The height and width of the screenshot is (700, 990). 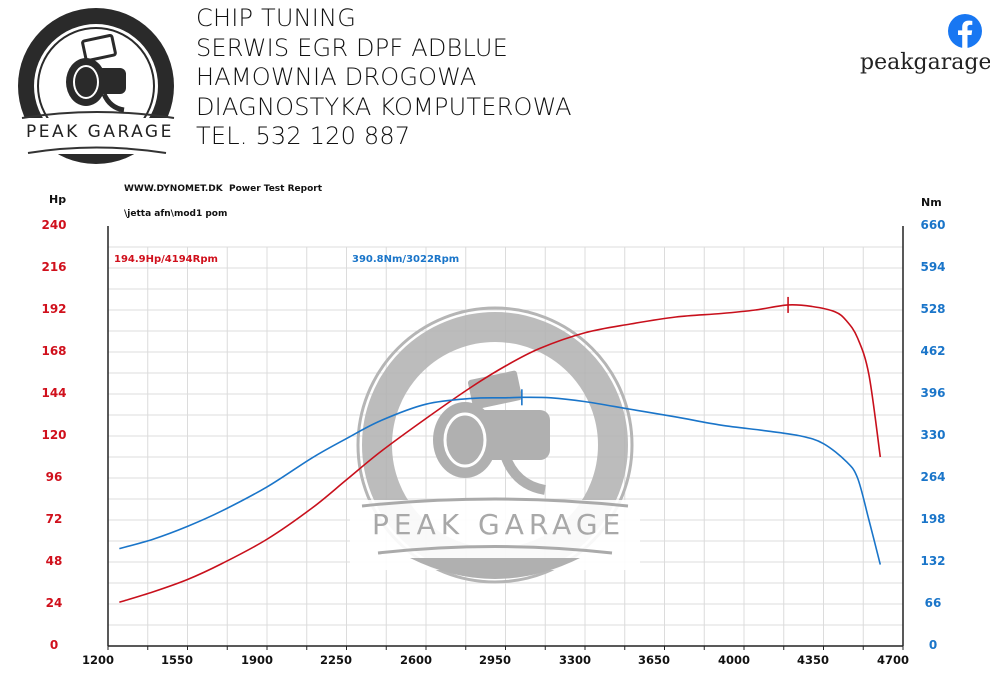 I want to click on y-tick-right: 198, so click(x=933, y=519).